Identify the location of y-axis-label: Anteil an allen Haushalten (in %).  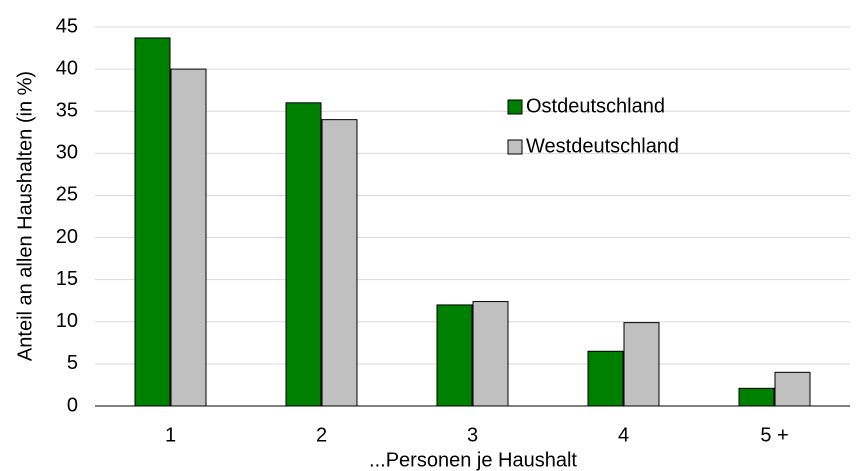
(25, 216).